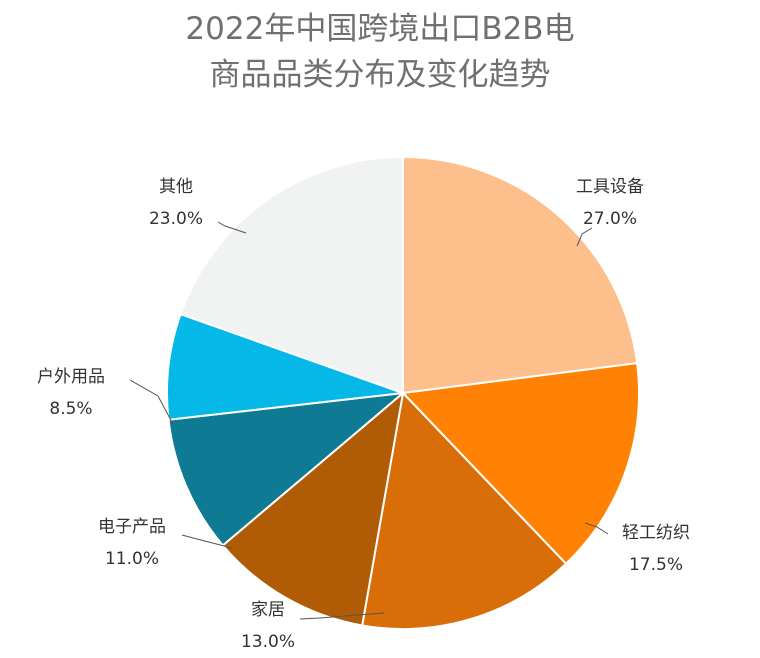 The height and width of the screenshot is (658, 760). I want to click on slice-label: 工具设备, so click(610, 187).